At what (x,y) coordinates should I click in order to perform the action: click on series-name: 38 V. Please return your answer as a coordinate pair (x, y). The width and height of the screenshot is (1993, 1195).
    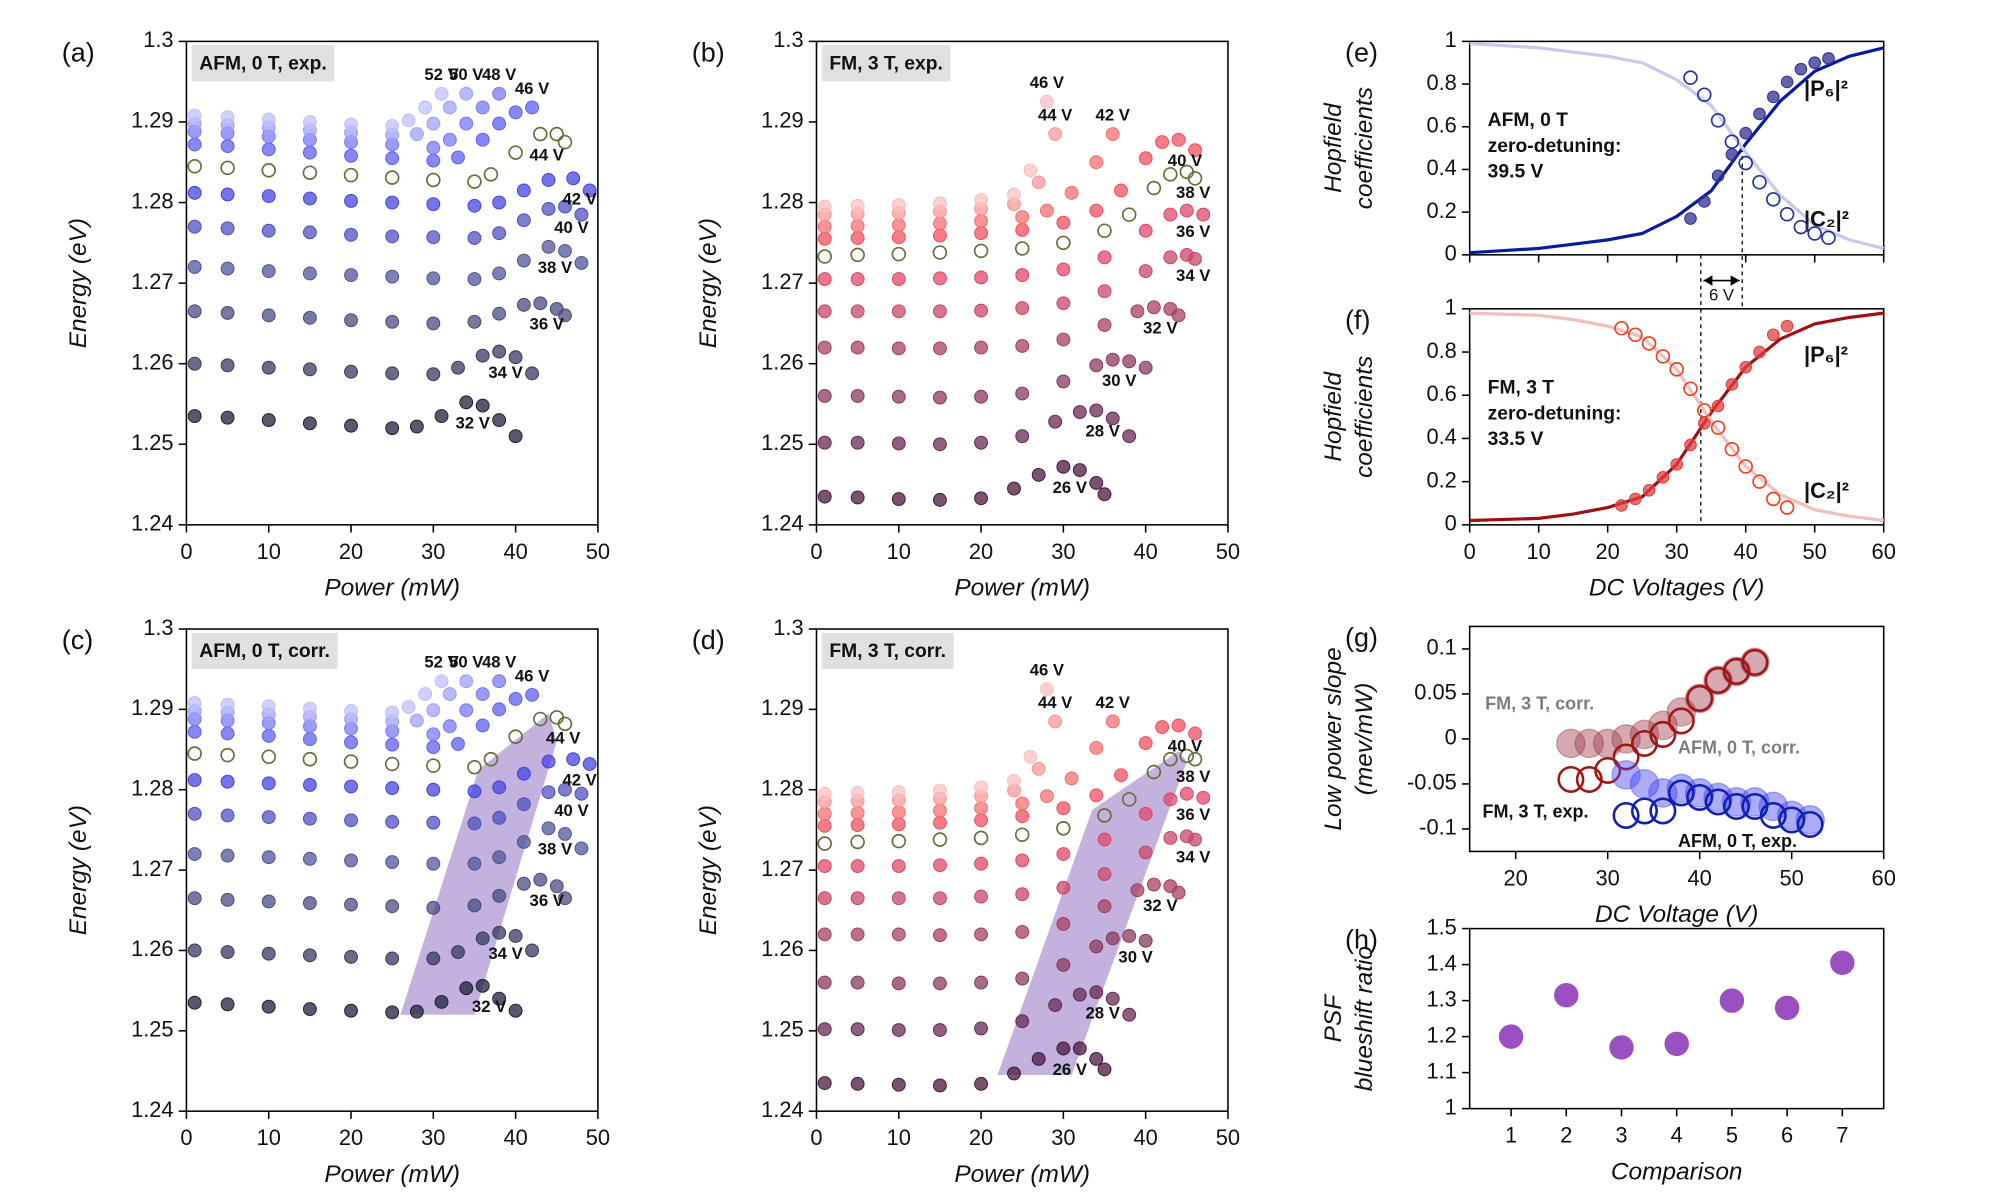
    Looking at the image, I should click on (555, 849).